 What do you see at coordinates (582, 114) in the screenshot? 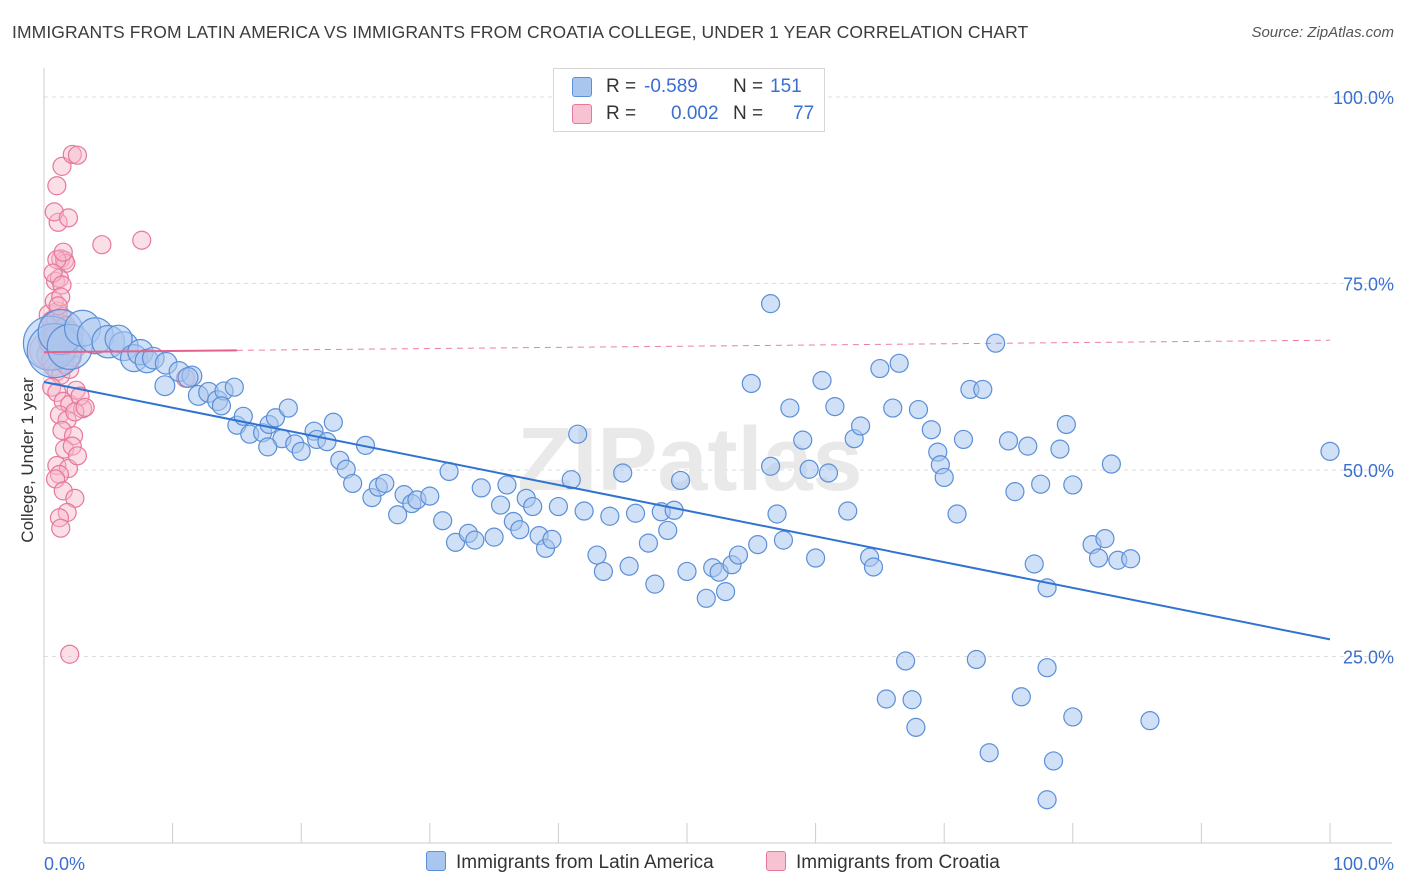
I see `legend-swatch-pink` at bounding box center [582, 114].